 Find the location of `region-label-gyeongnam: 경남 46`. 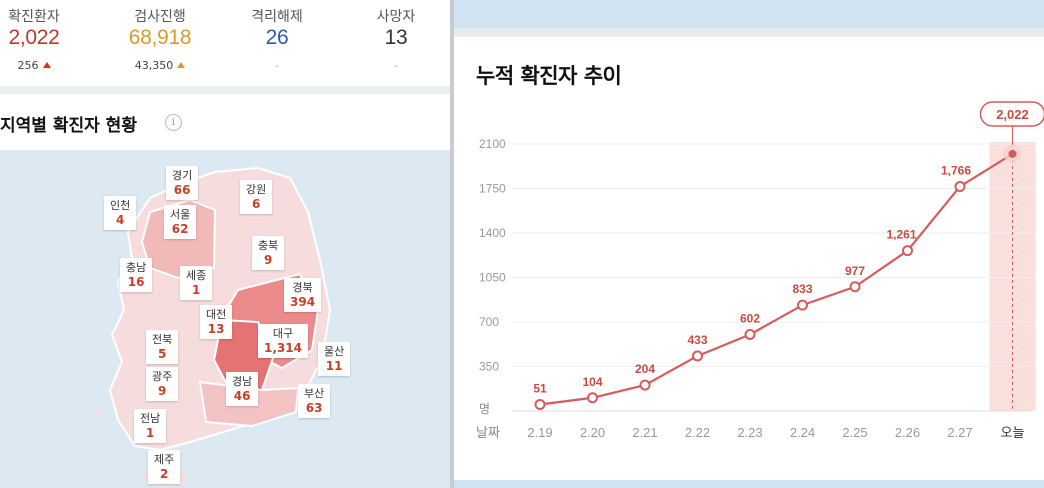

region-label-gyeongnam: 경남 46 is located at coordinates (242, 389).